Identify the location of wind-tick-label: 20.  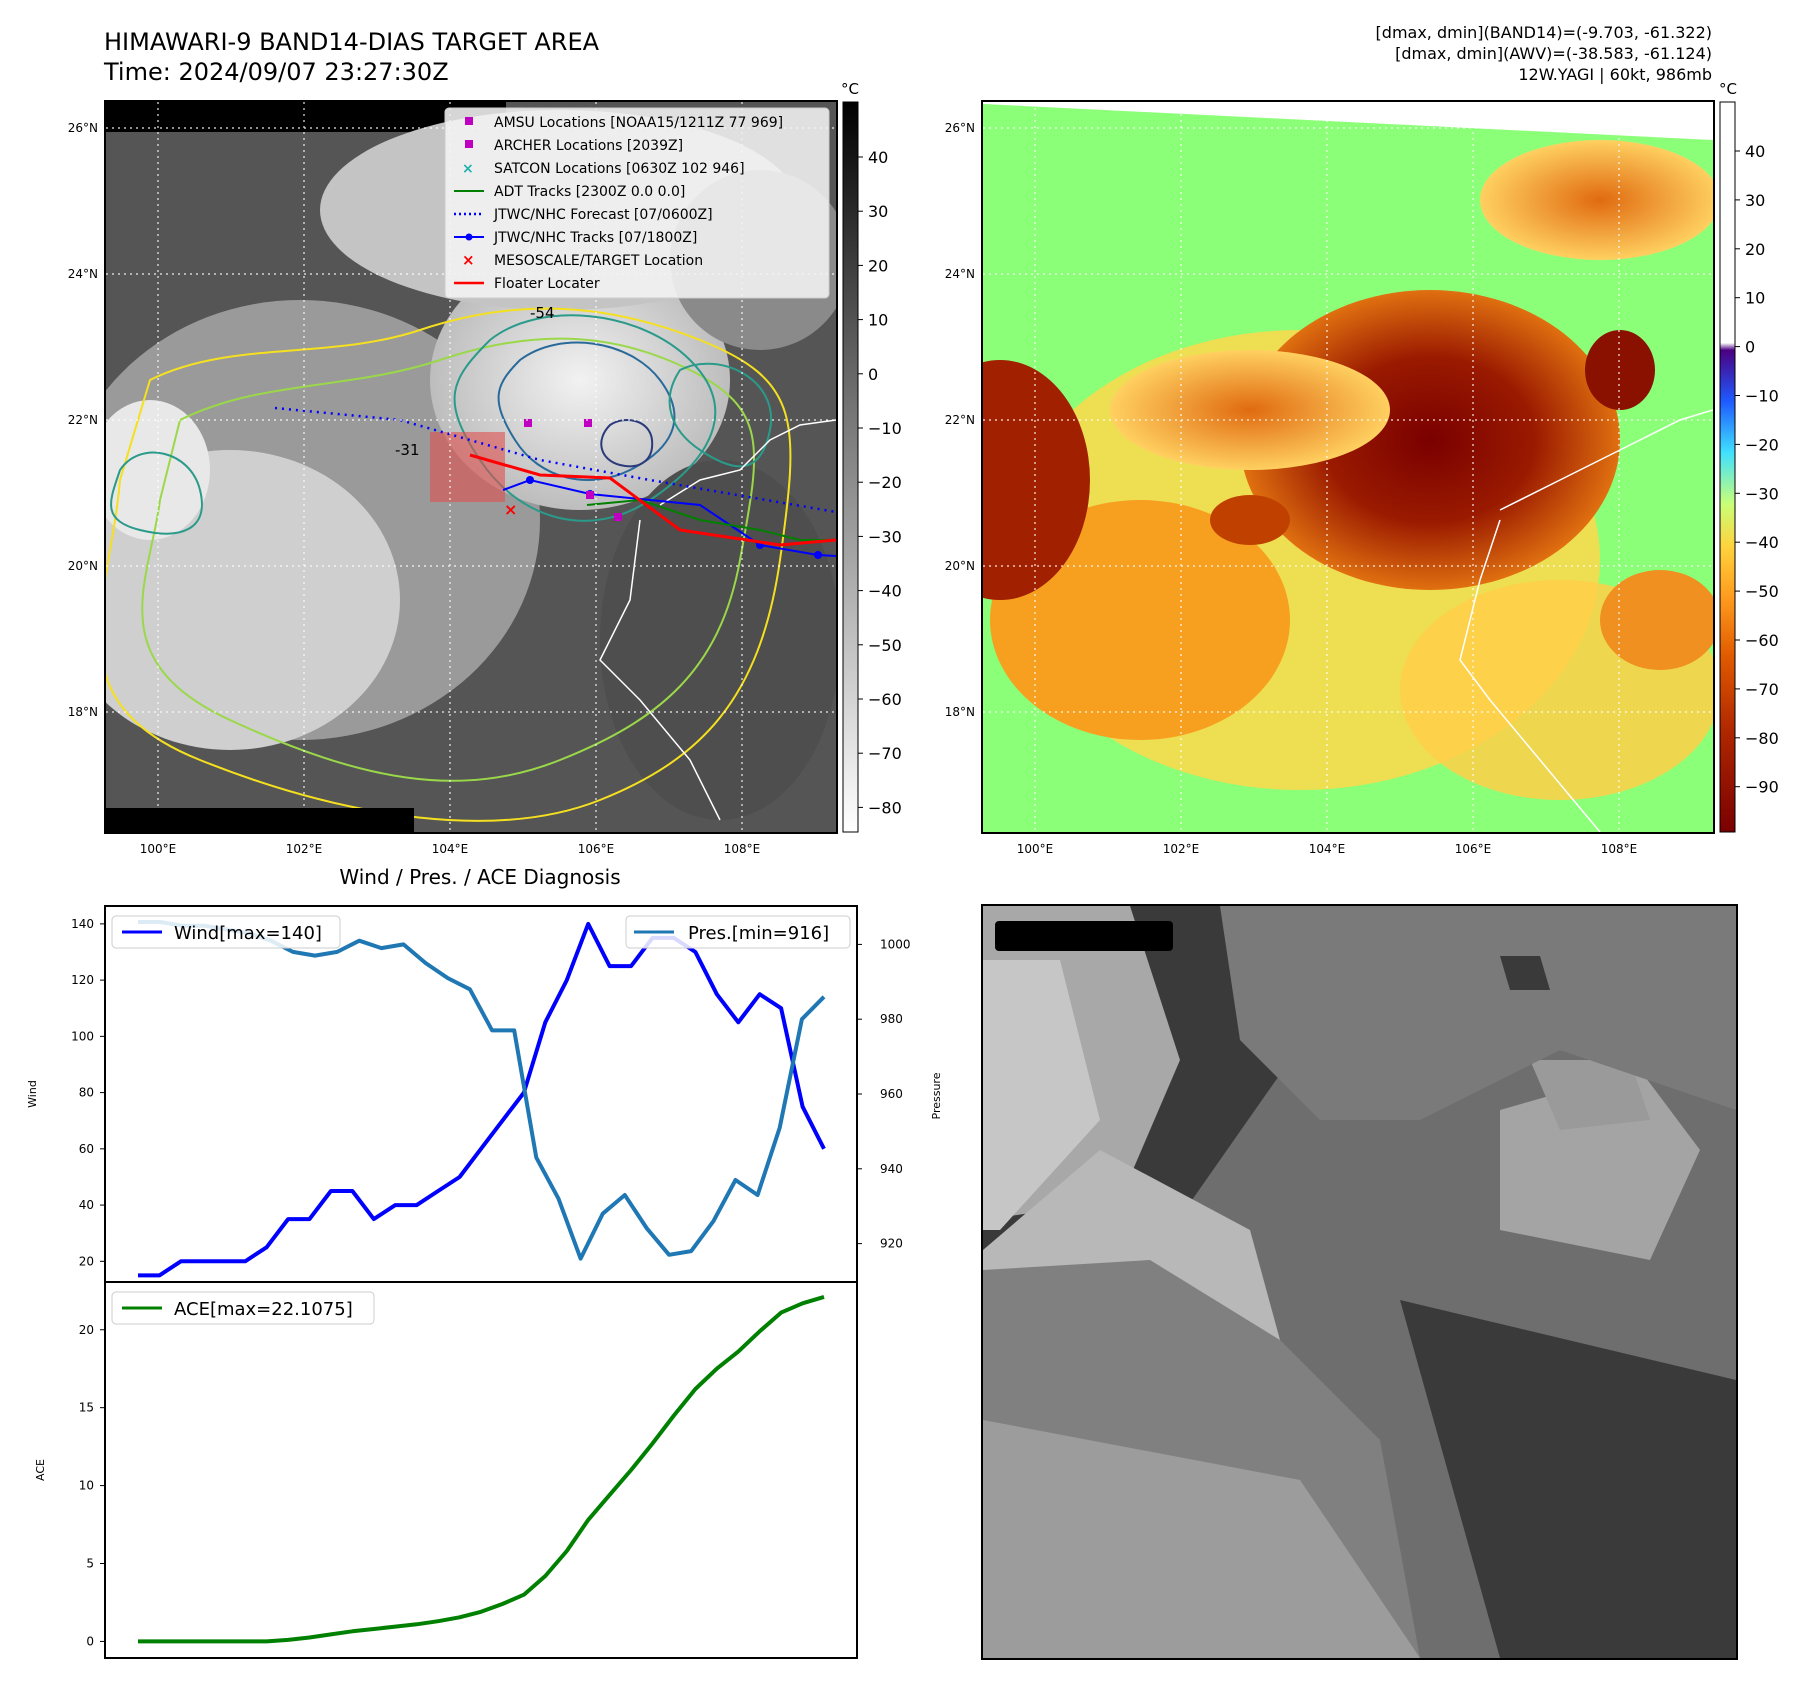
(86, 1261).